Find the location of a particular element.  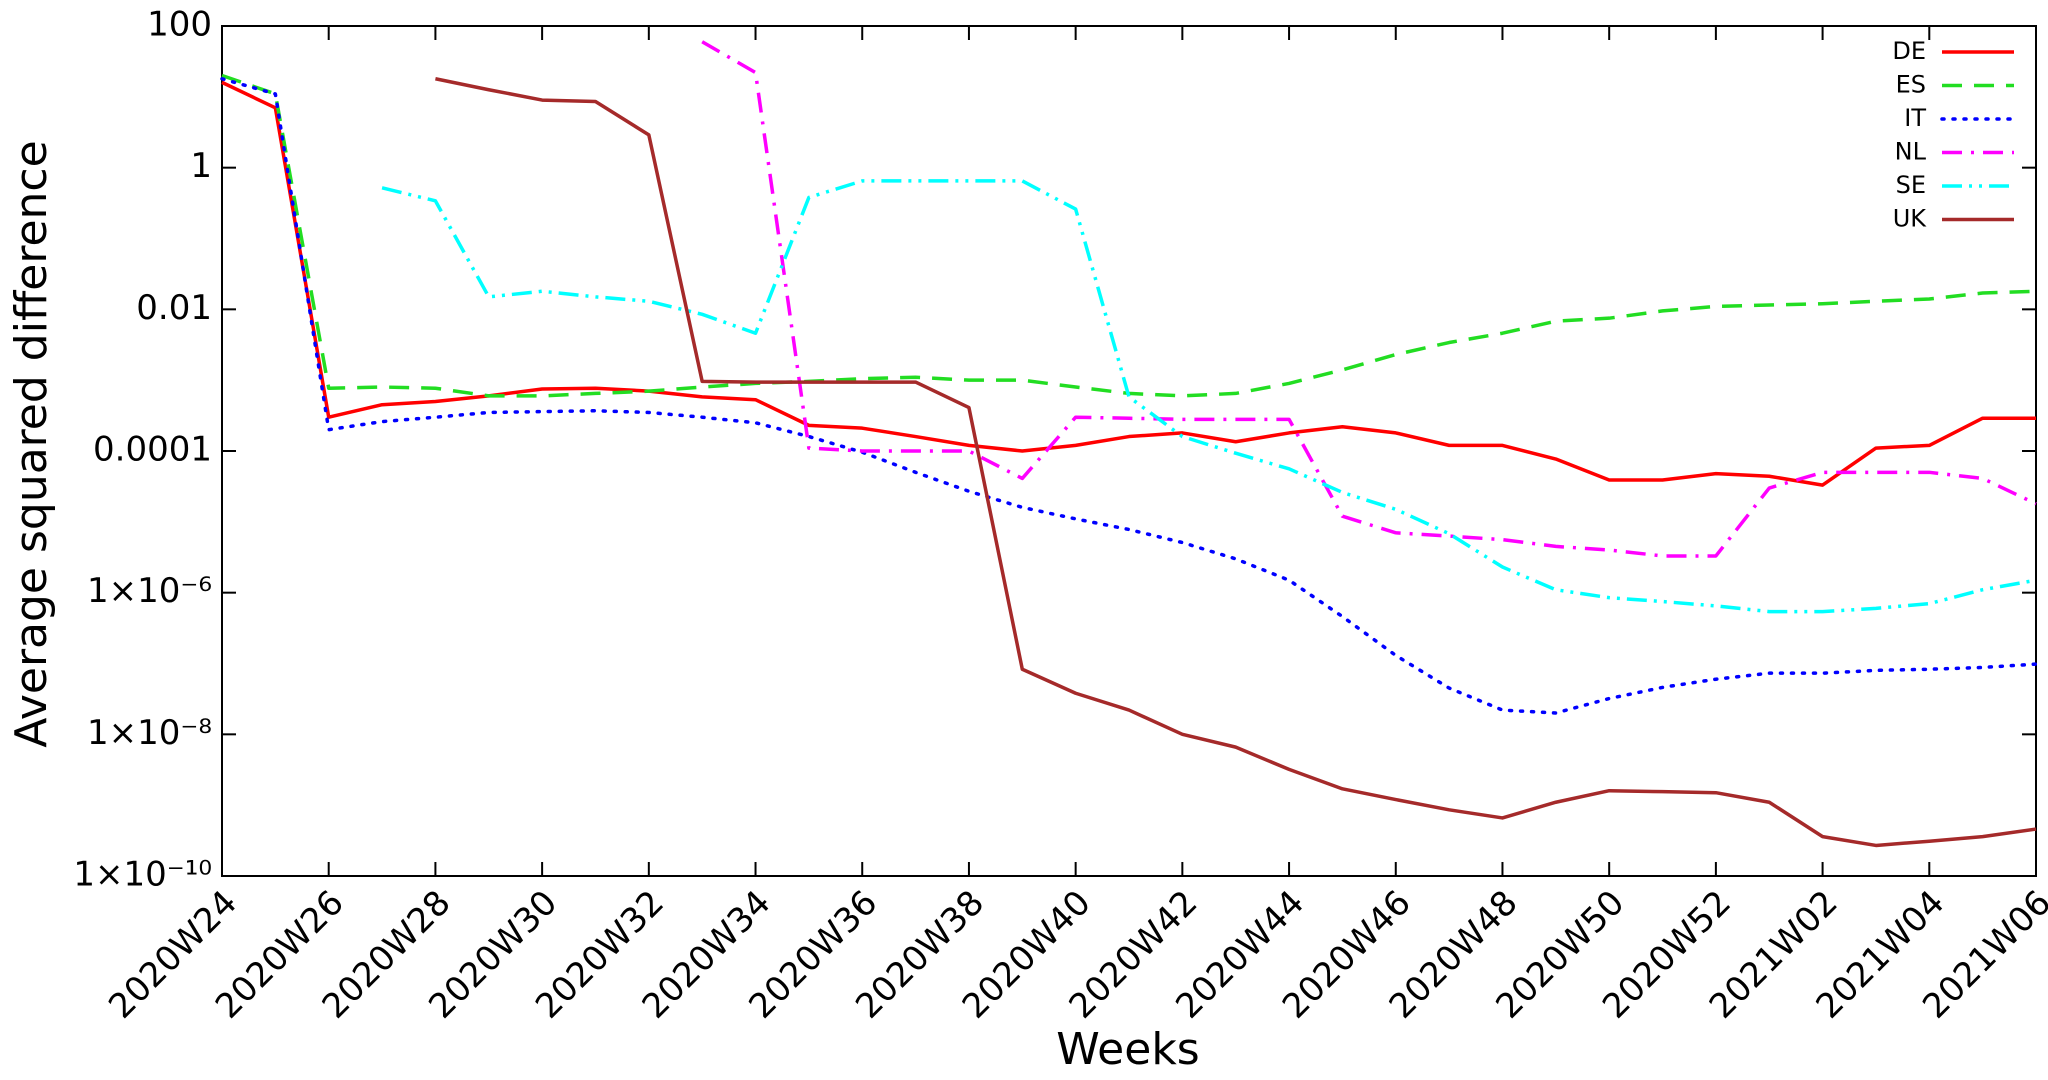

y-tick-label: 0.0001 is located at coordinates (152, 450).